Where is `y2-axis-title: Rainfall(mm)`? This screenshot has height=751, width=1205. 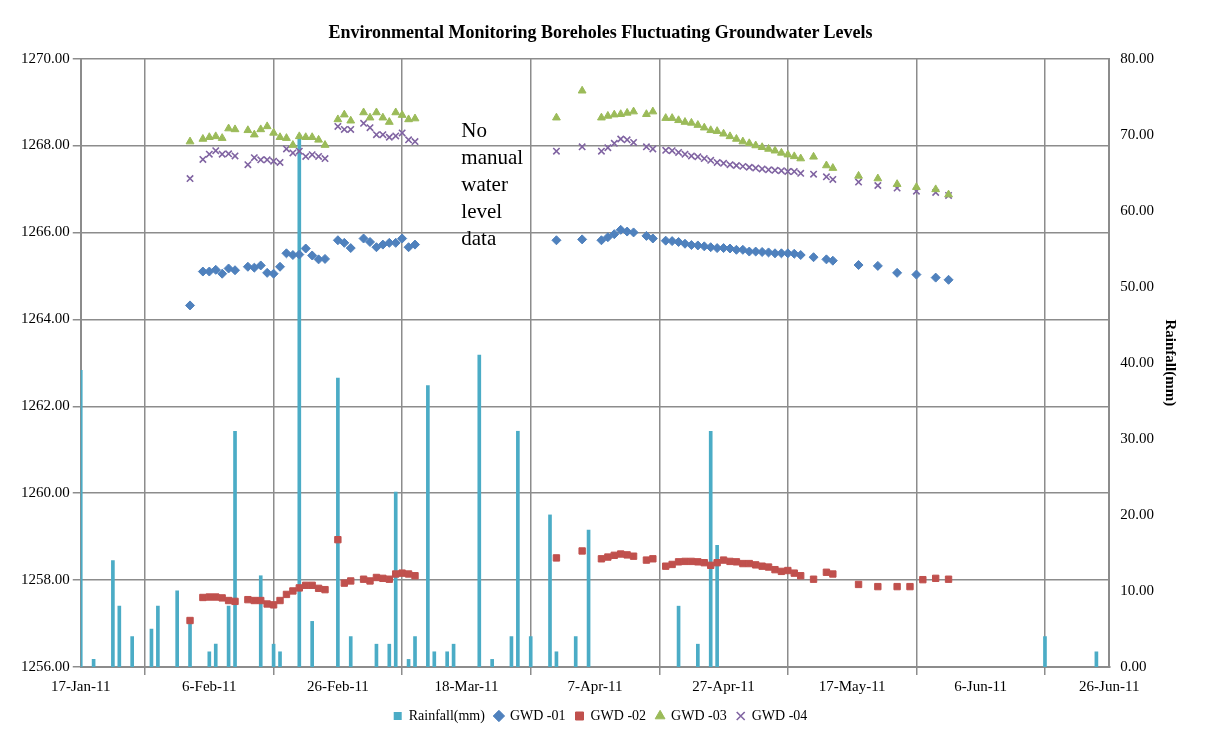
y2-axis-title: Rainfall(mm) is located at coordinates (1171, 363).